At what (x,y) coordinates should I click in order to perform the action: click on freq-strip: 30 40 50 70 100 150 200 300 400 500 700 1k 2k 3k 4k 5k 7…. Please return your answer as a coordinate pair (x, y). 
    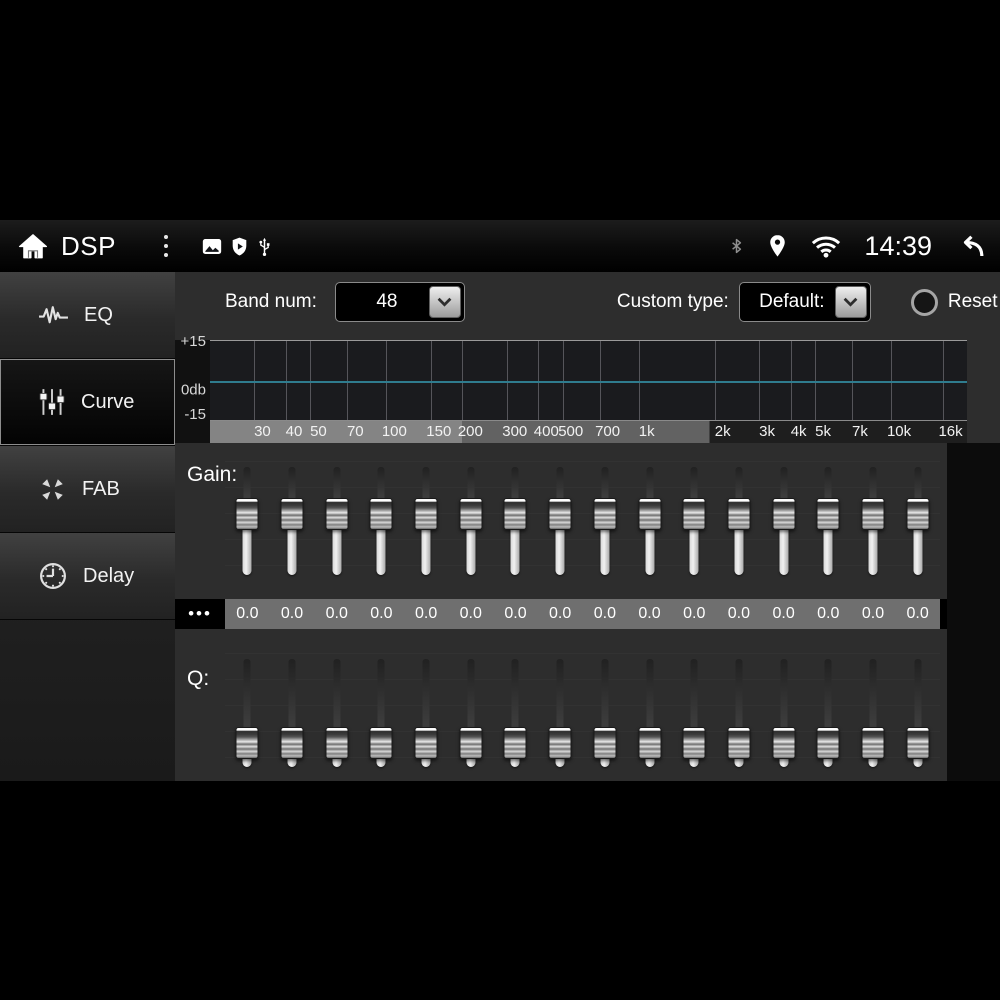
    Looking at the image, I should click on (588, 432).